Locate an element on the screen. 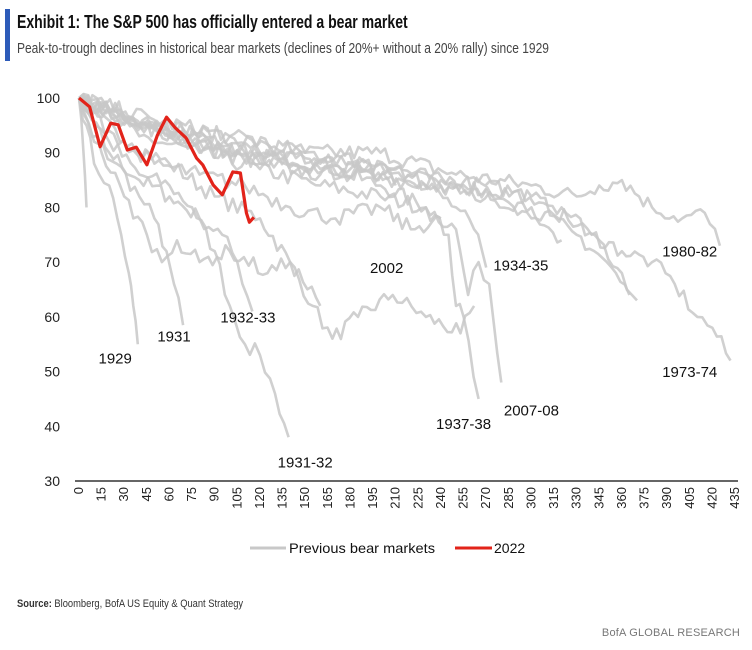  series-label-1929: 1929 is located at coordinates (115, 358).